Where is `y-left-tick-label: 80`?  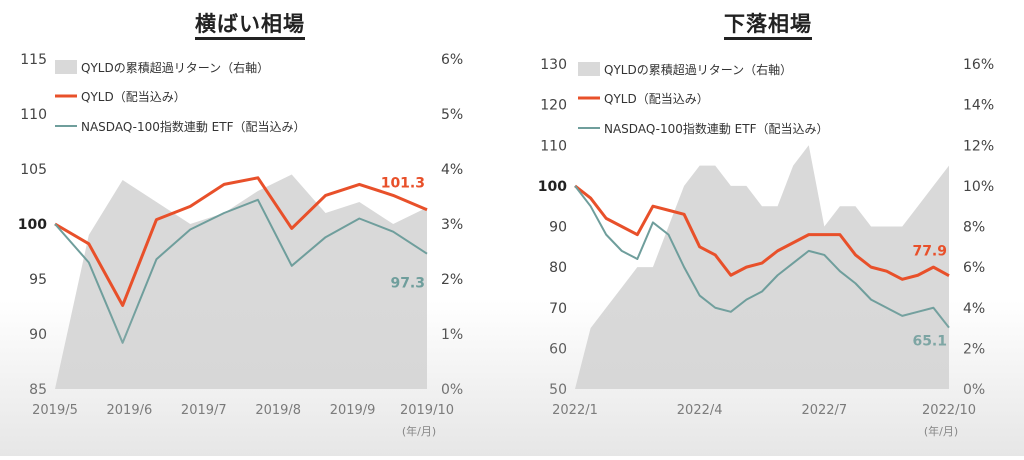
y-left-tick-label: 80 is located at coordinates (558, 268).